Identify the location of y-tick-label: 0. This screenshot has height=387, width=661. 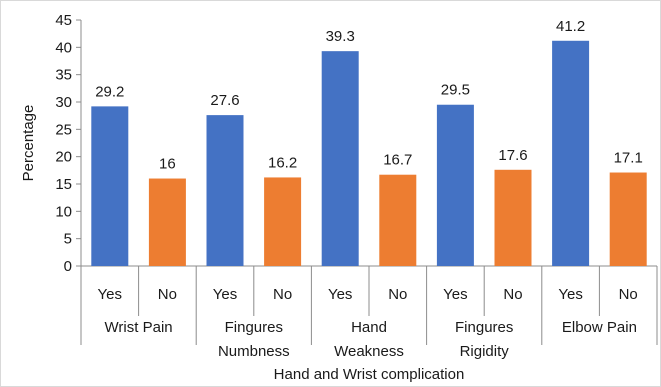
(68, 266).